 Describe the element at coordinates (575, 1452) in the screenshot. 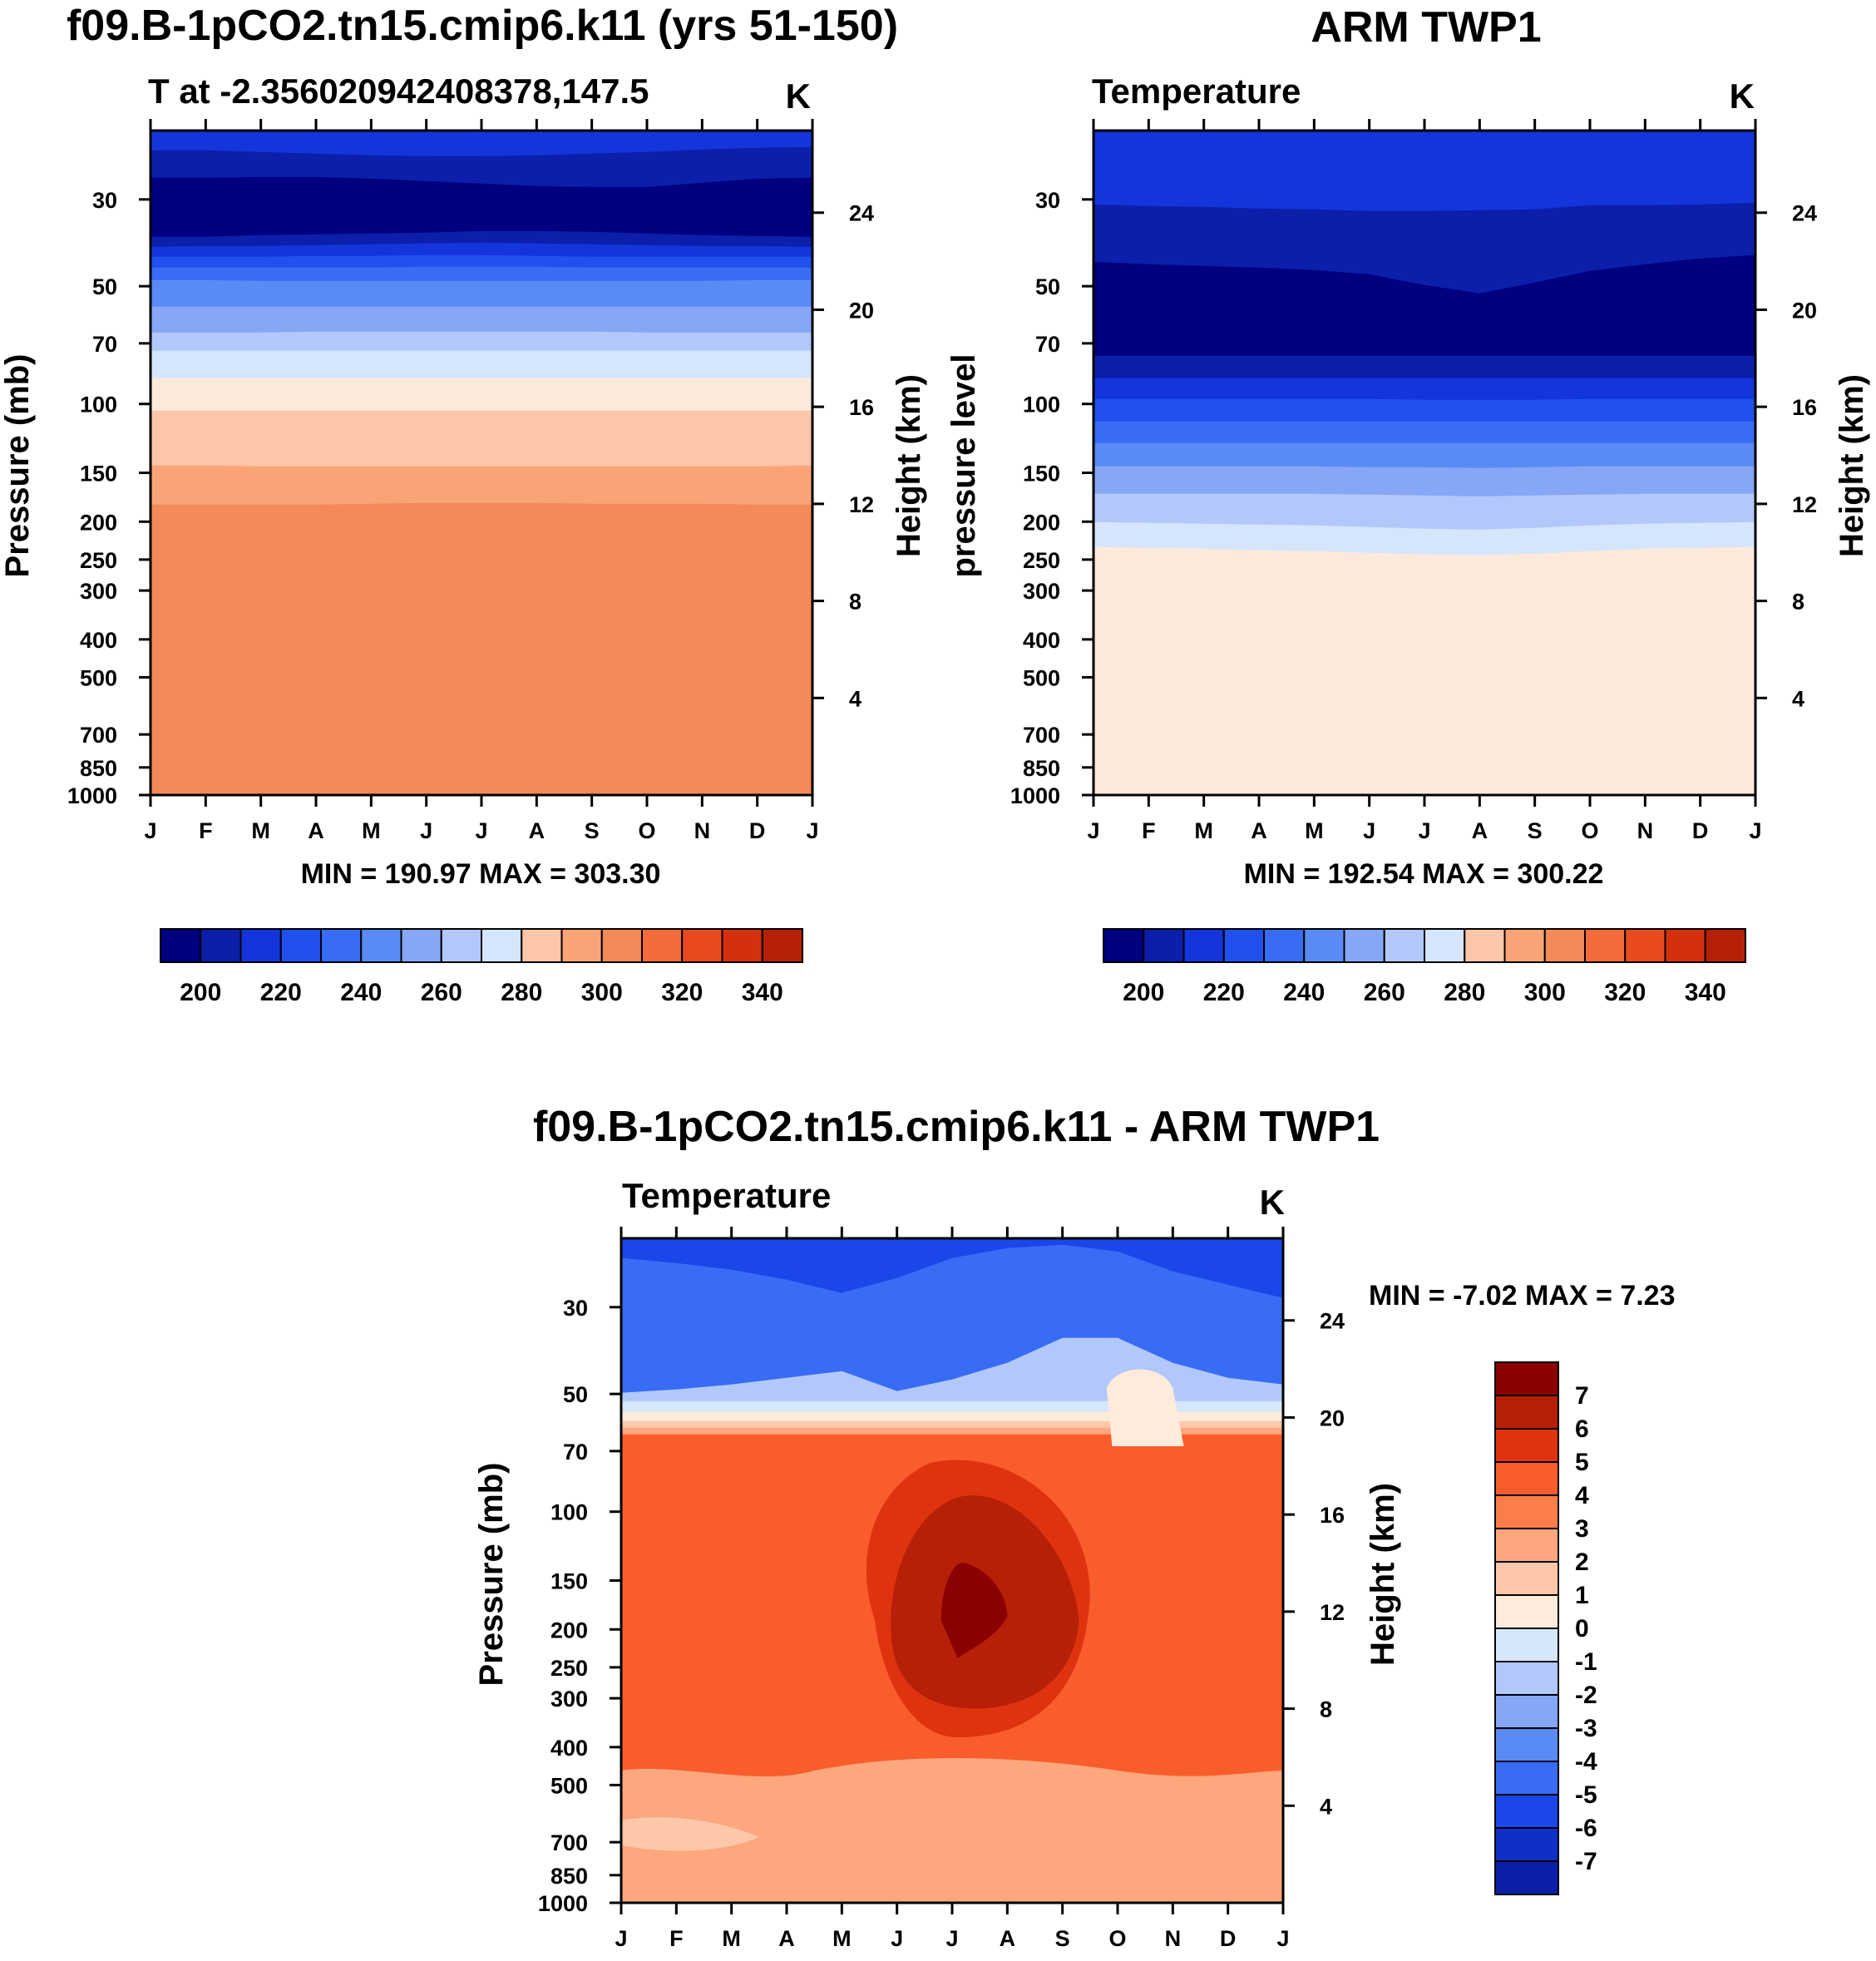

I see `diff-y-tick-label: 70` at that location.